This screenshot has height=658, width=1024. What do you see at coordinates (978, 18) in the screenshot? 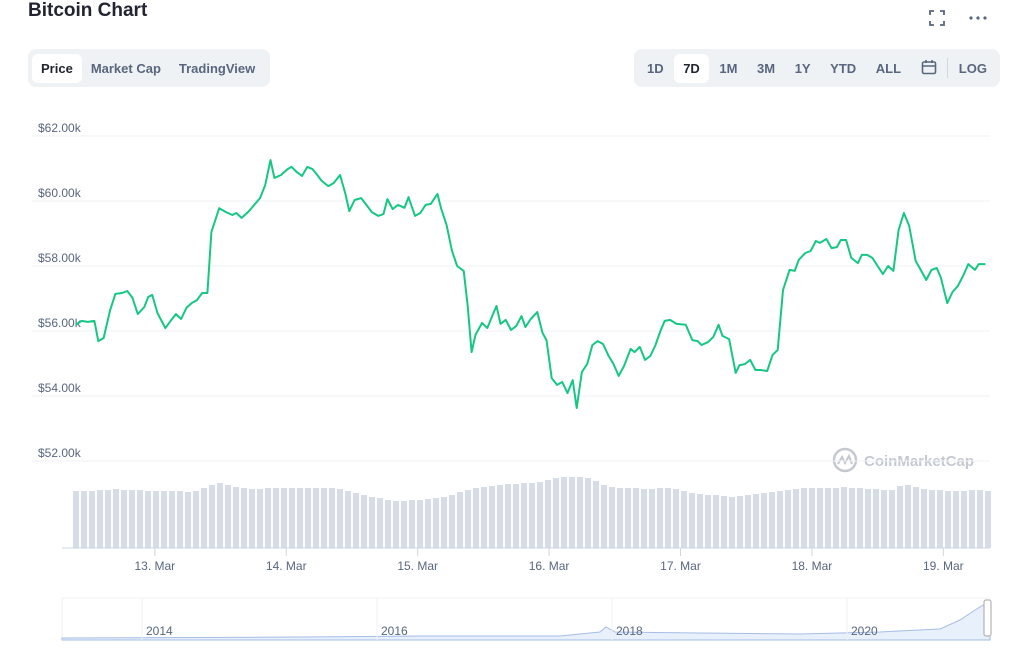
I see `more-icon` at bounding box center [978, 18].